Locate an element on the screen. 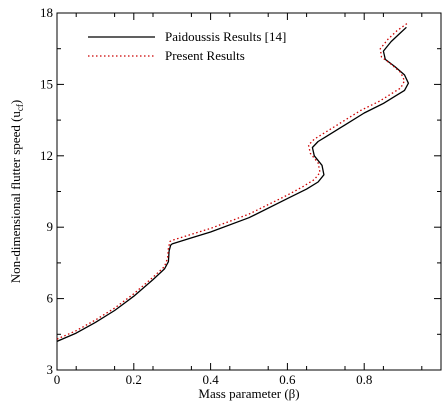 The image size is (444, 403). x-tick-label: 0.2 is located at coordinates (134, 379).